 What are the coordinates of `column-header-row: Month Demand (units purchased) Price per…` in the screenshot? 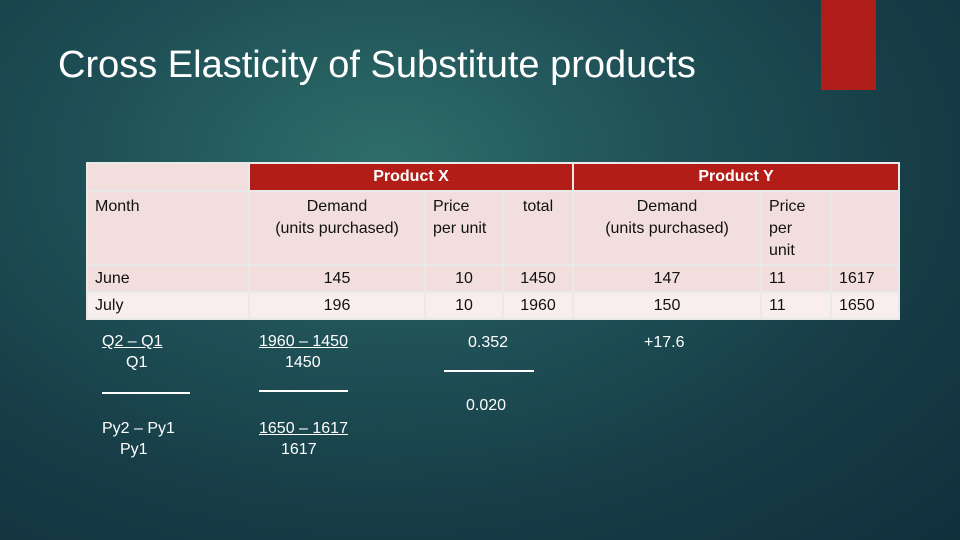 It's located at (493, 228).